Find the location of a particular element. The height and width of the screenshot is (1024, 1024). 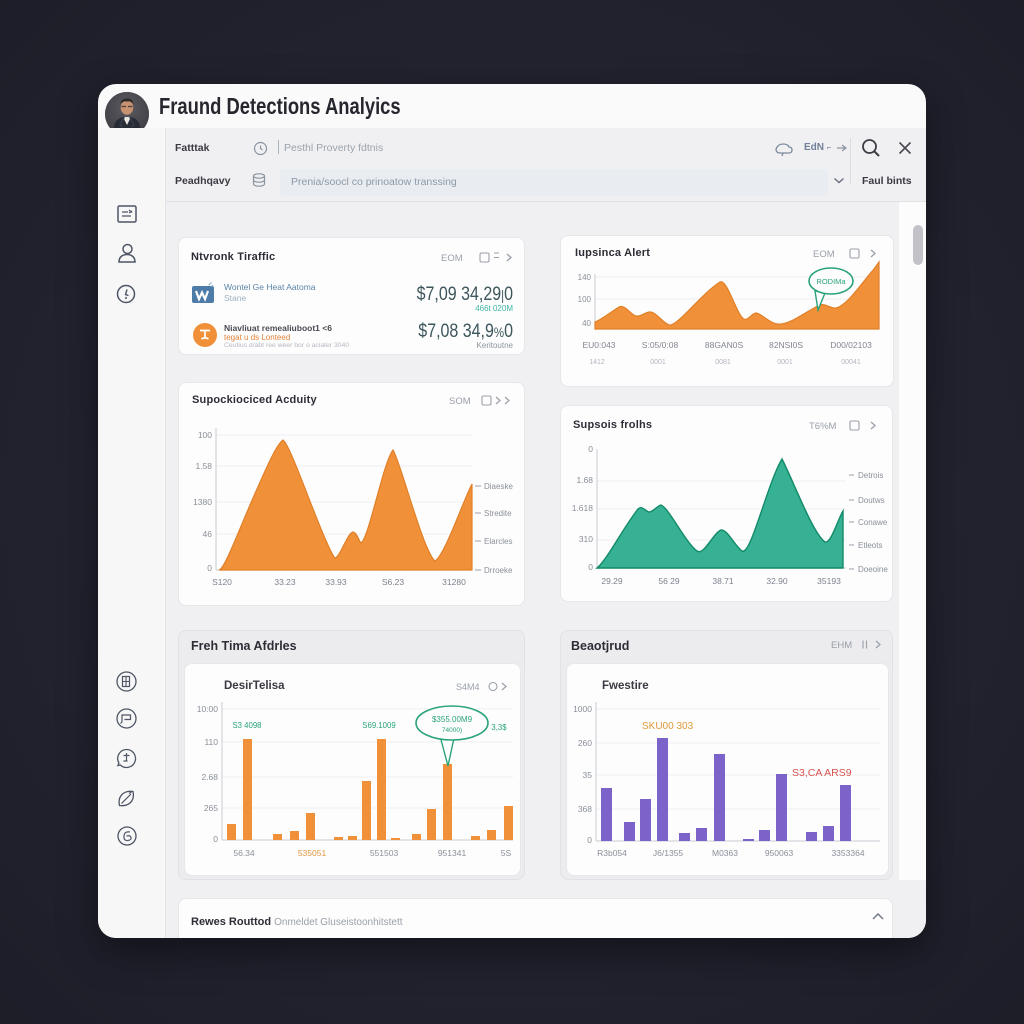

svg-text: 551503 is located at coordinates (384, 853).